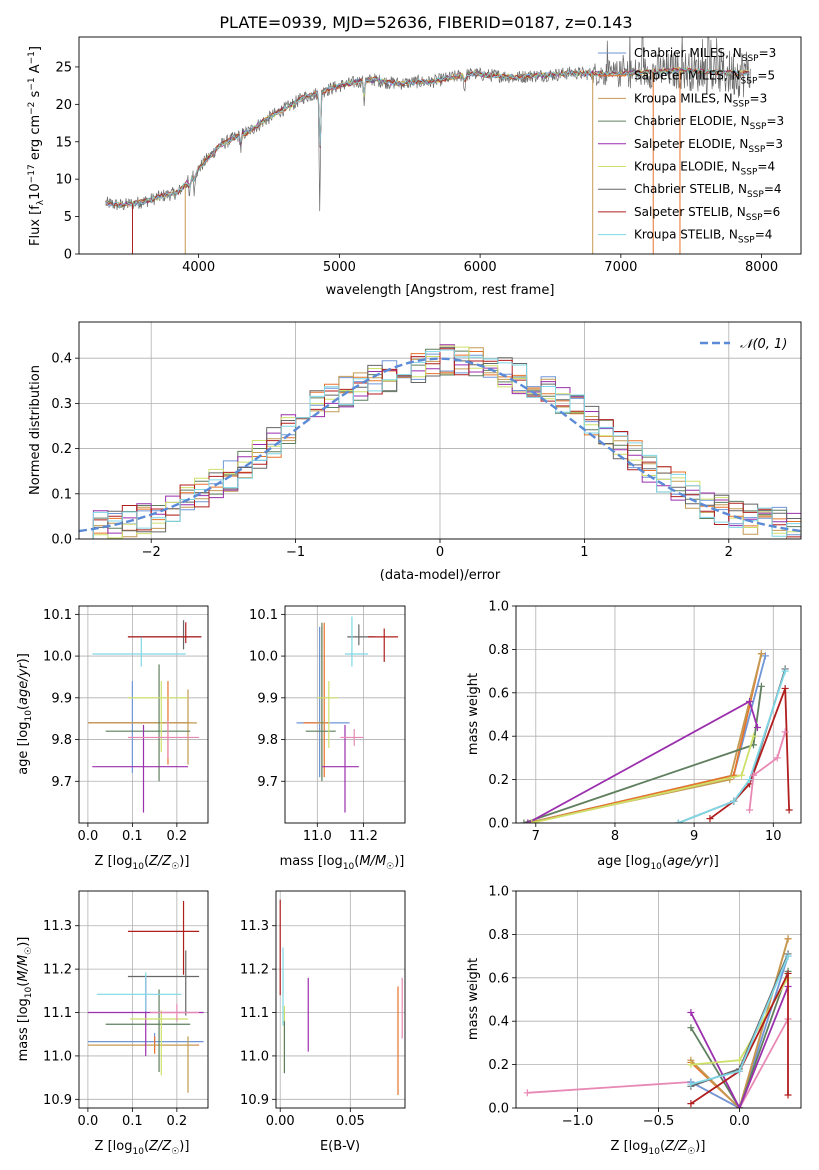  I want to click on x-tick-label: 10, so click(773, 836).